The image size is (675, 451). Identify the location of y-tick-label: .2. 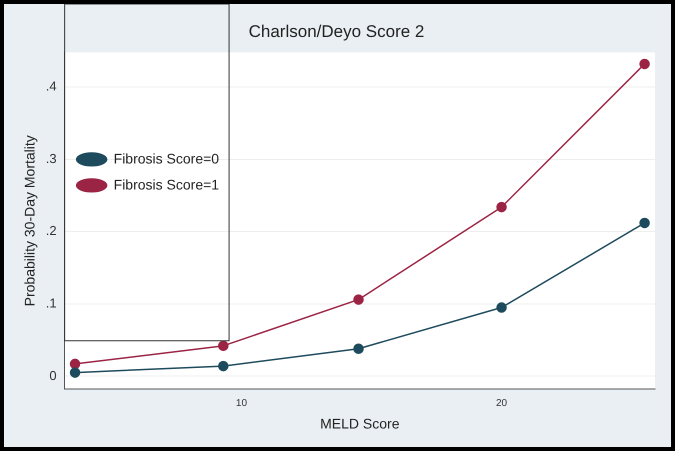
(51, 230).